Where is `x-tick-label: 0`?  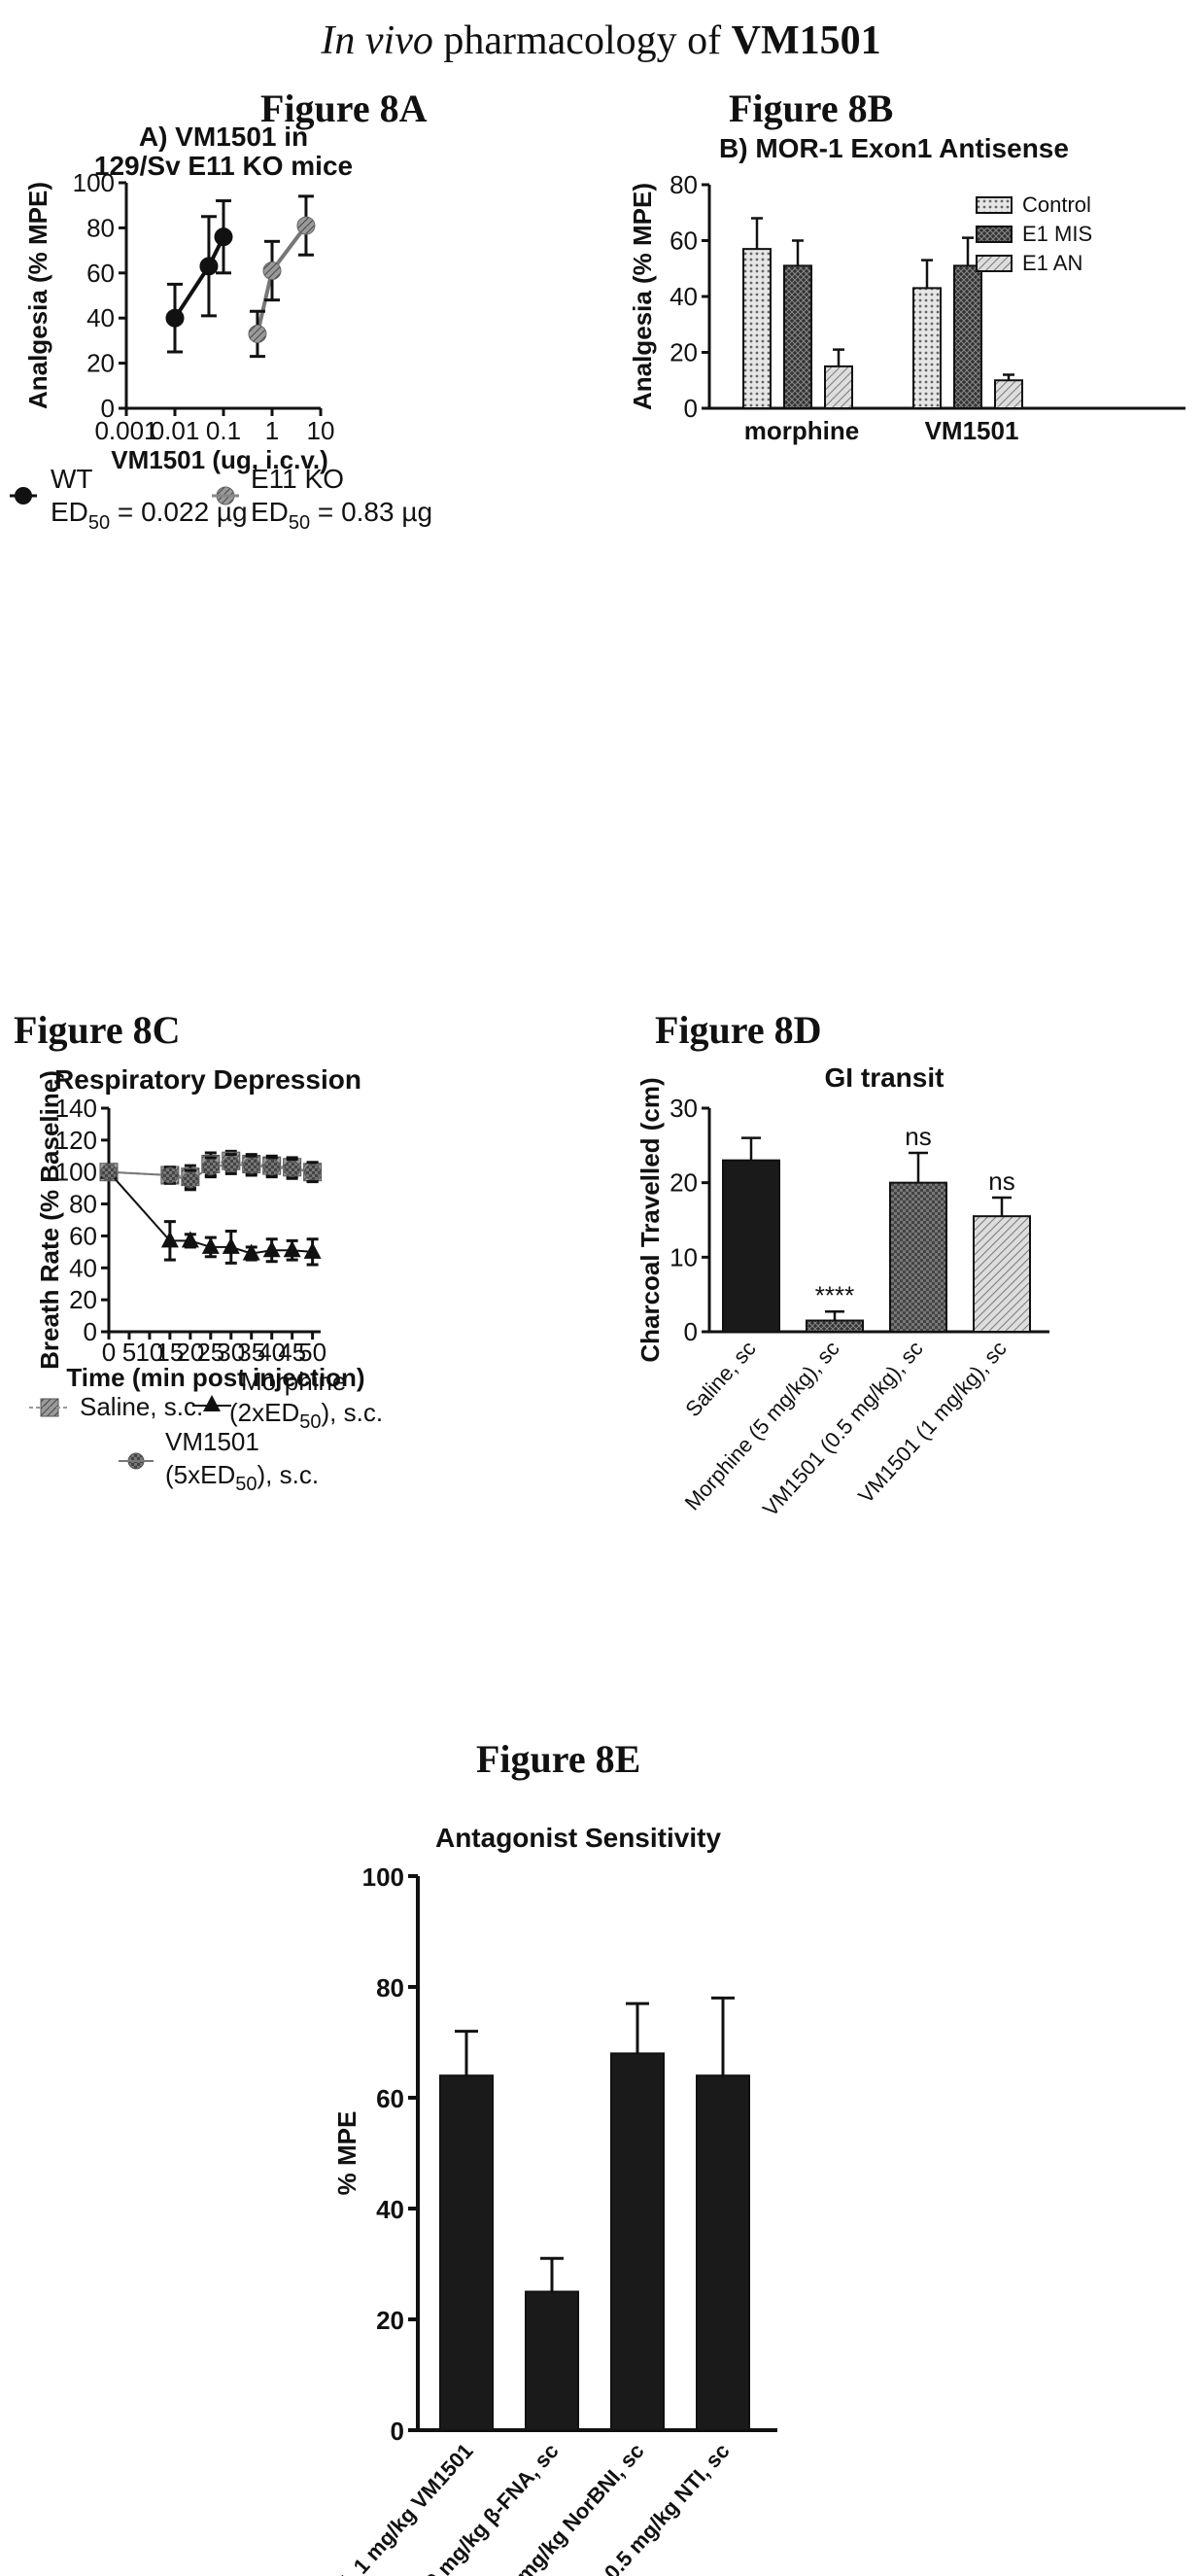
x-tick-label: 0 is located at coordinates (109, 1353).